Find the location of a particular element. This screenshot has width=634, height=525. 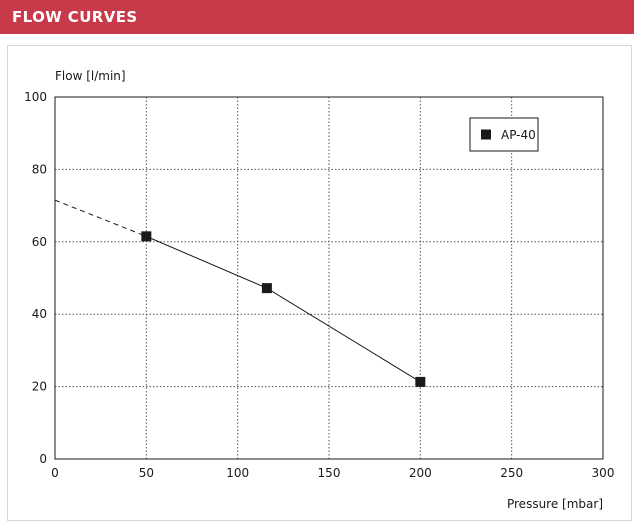

y-tick-label: 0 is located at coordinates (43, 459).